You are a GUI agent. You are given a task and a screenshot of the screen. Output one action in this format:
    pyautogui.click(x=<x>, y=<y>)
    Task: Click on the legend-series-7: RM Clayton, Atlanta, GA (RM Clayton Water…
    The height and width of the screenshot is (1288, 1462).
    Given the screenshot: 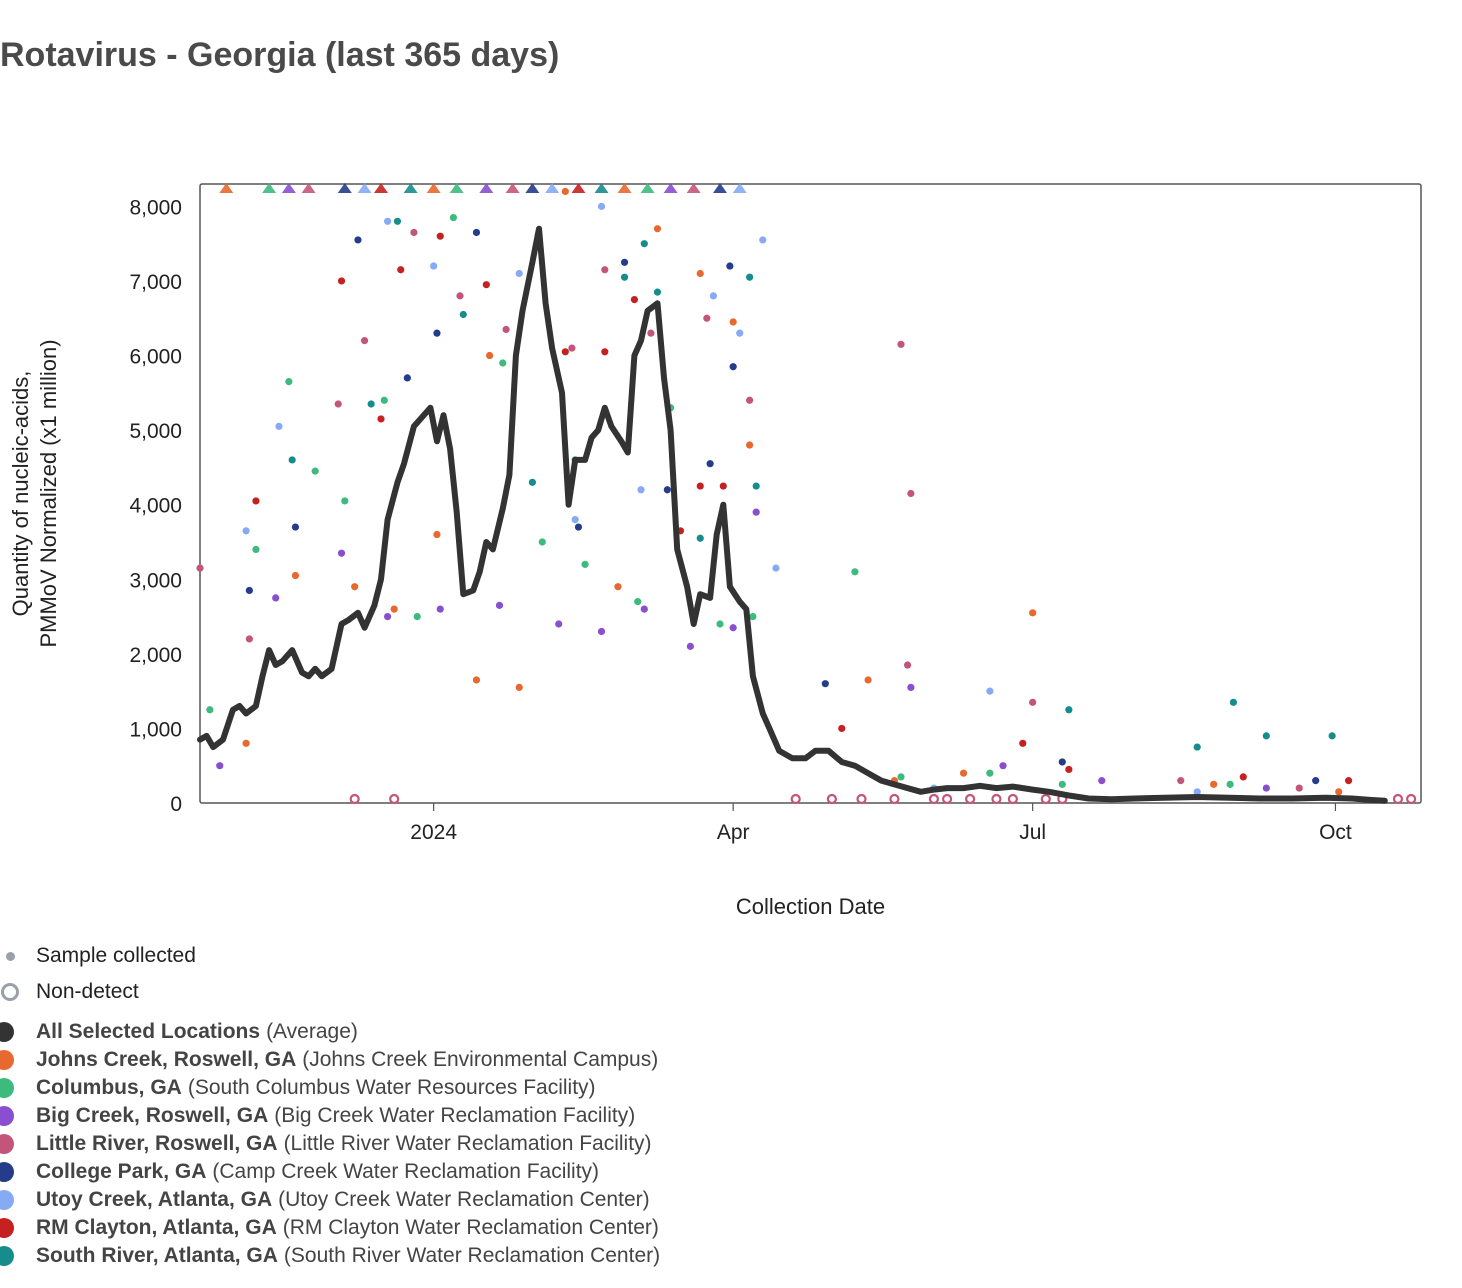 What is the action you would take?
    pyautogui.click(x=330, y=1228)
    